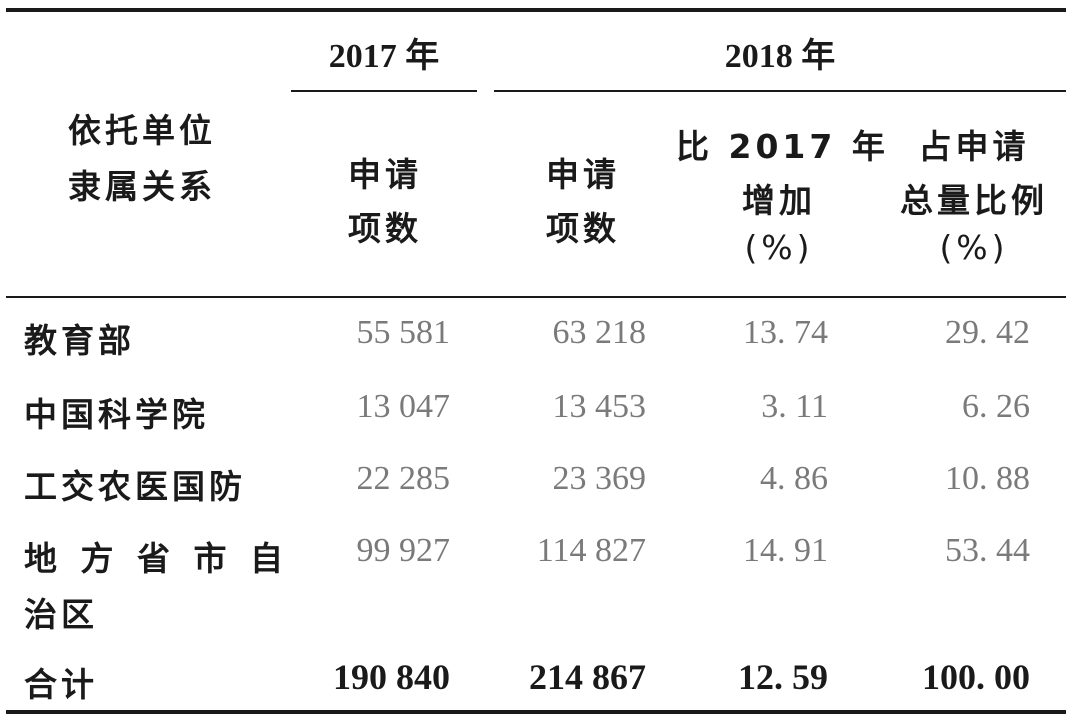 The image size is (1071, 722). What do you see at coordinates (599, 406) in the screenshot?
I see `cell-cas-2018: 13 453` at bounding box center [599, 406].